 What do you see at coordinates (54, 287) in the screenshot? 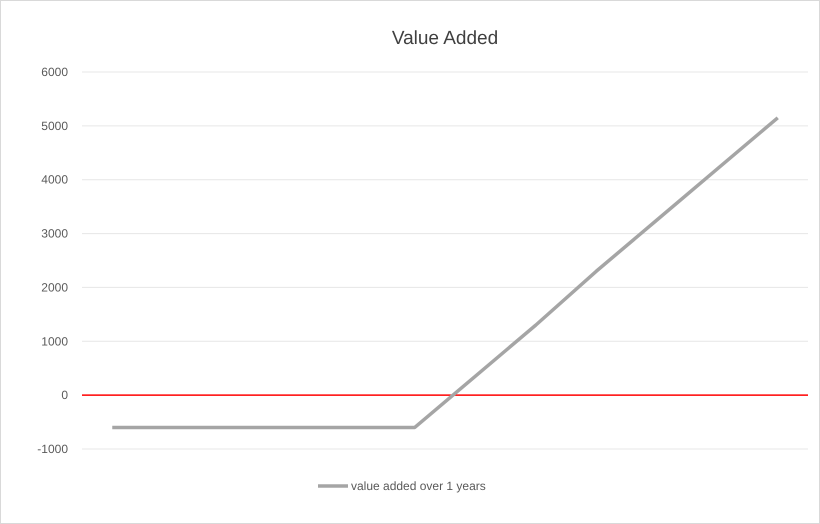
I see `y-tick-label: 2000` at bounding box center [54, 287].